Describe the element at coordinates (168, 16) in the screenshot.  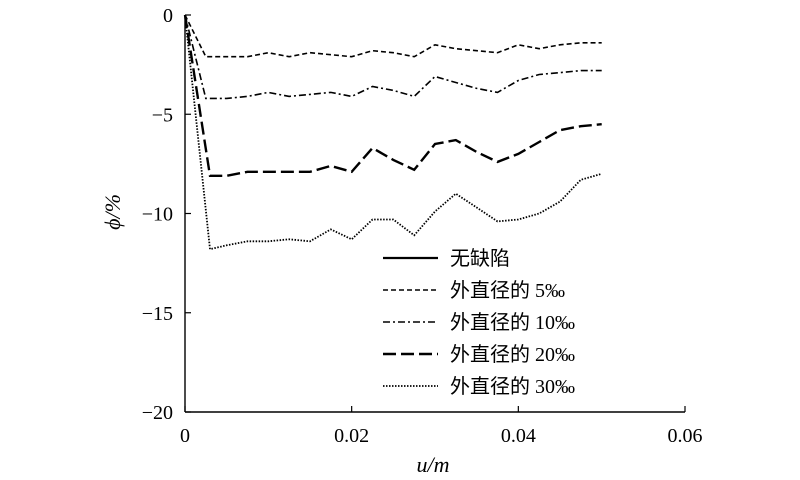
I see `y-tick-label: 0` at that location.